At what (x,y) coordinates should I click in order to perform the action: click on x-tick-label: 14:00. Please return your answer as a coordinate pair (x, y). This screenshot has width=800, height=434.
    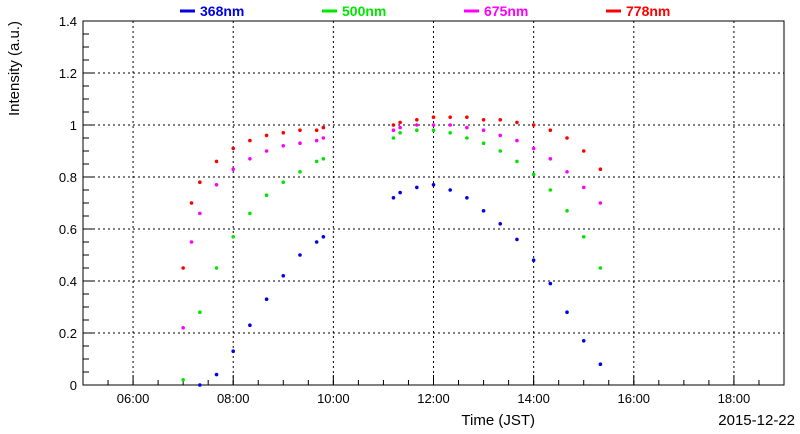
    Looking at the image, I should click on (533, 398).